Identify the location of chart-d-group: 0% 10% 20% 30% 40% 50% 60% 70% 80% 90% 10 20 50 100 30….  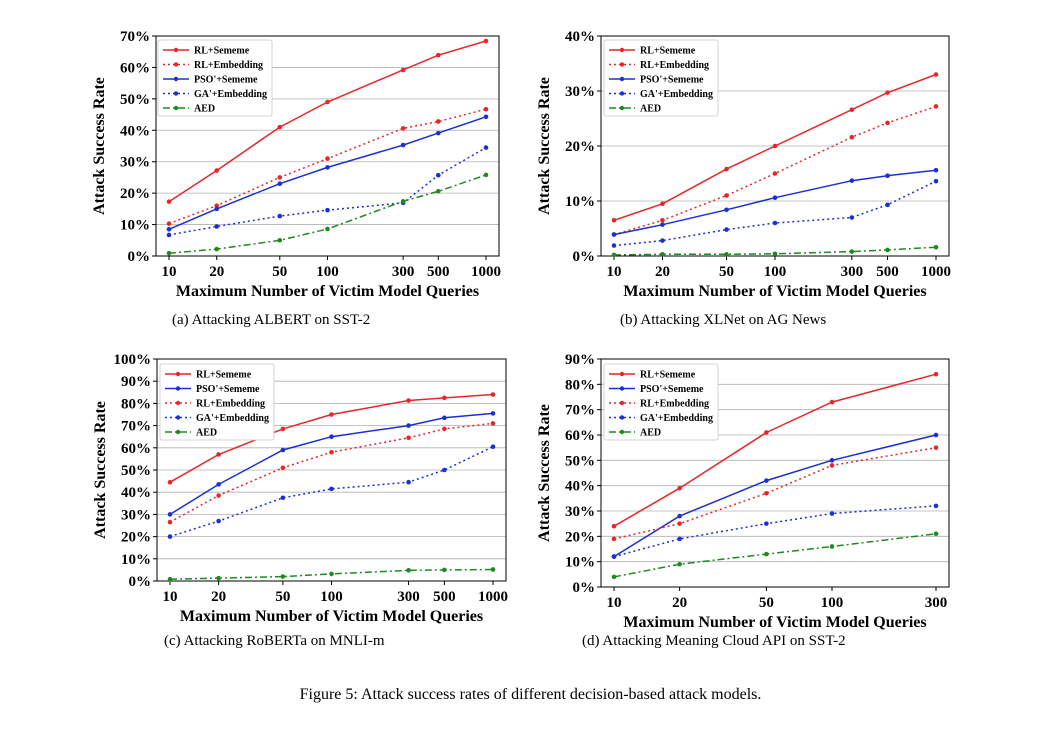
(743, 491).